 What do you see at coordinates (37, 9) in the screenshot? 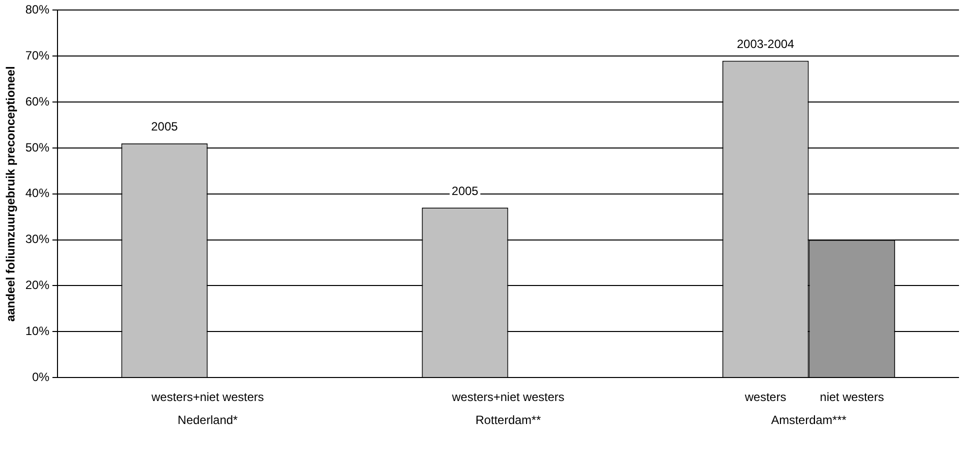
I see `y-tick-label: 80%` at bounding box center [37, 9].